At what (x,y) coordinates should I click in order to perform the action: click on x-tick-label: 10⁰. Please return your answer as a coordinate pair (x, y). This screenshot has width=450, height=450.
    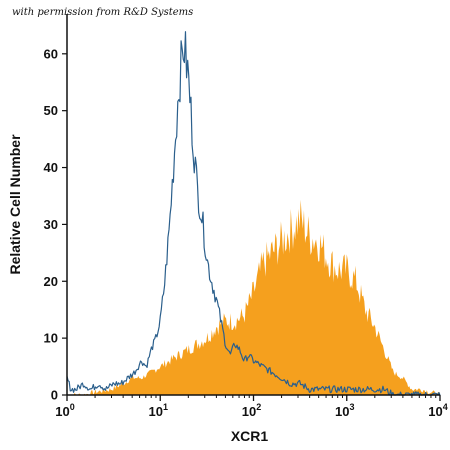
    Looking at the image, I should click on (64, 410).